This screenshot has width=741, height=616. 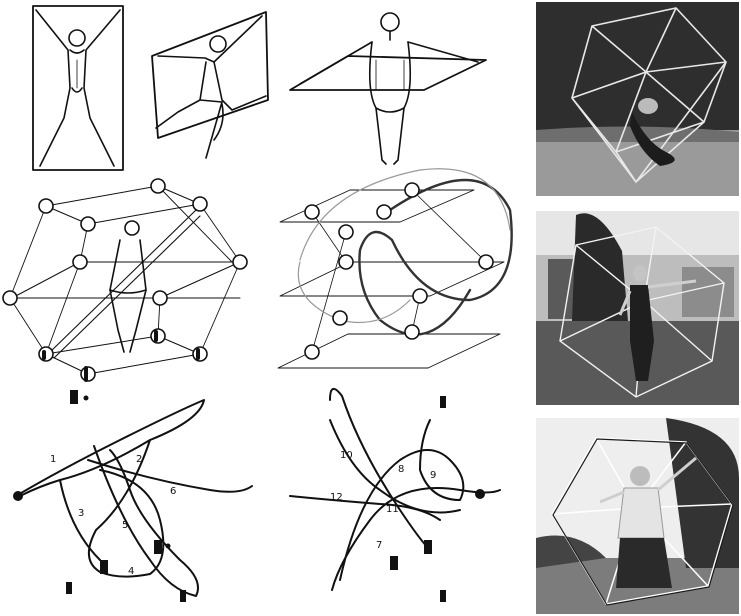 What do you see at coordinates (131, 571) in the screenshot?
I see `path-number: 4` at bounding box center [131, 571].